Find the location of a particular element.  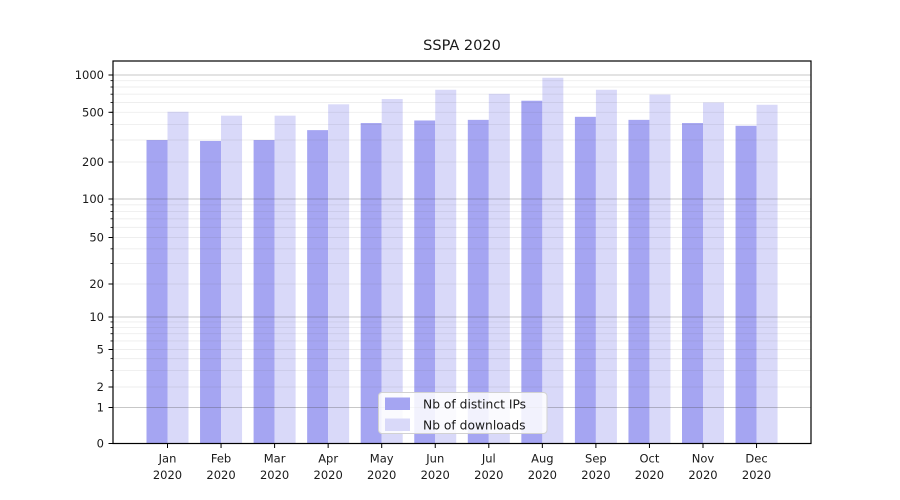

xtick-label-may: May 2020 is located at coordinates (381, 467).